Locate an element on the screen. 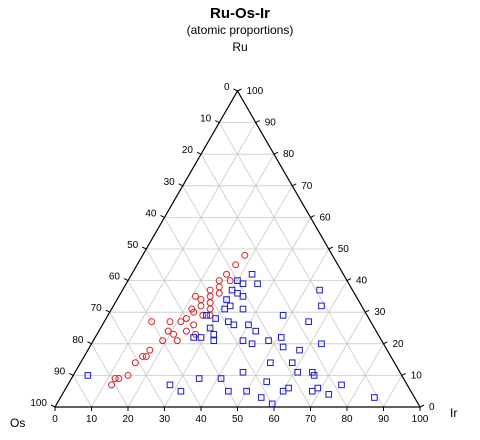 This screenshot has width=480, height=440. tick-label-ir: 50 is located at coordinates (238, 419).